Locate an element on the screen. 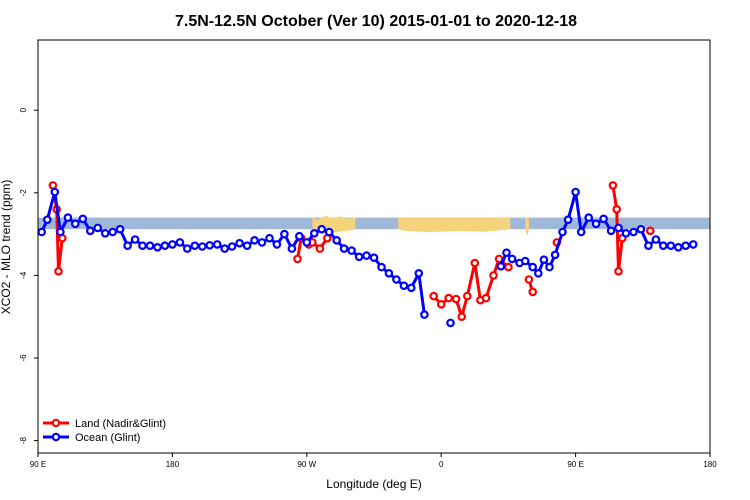 The width and height of the screenshot is (750, 500). reference-band is located at coordinates (374, 226).